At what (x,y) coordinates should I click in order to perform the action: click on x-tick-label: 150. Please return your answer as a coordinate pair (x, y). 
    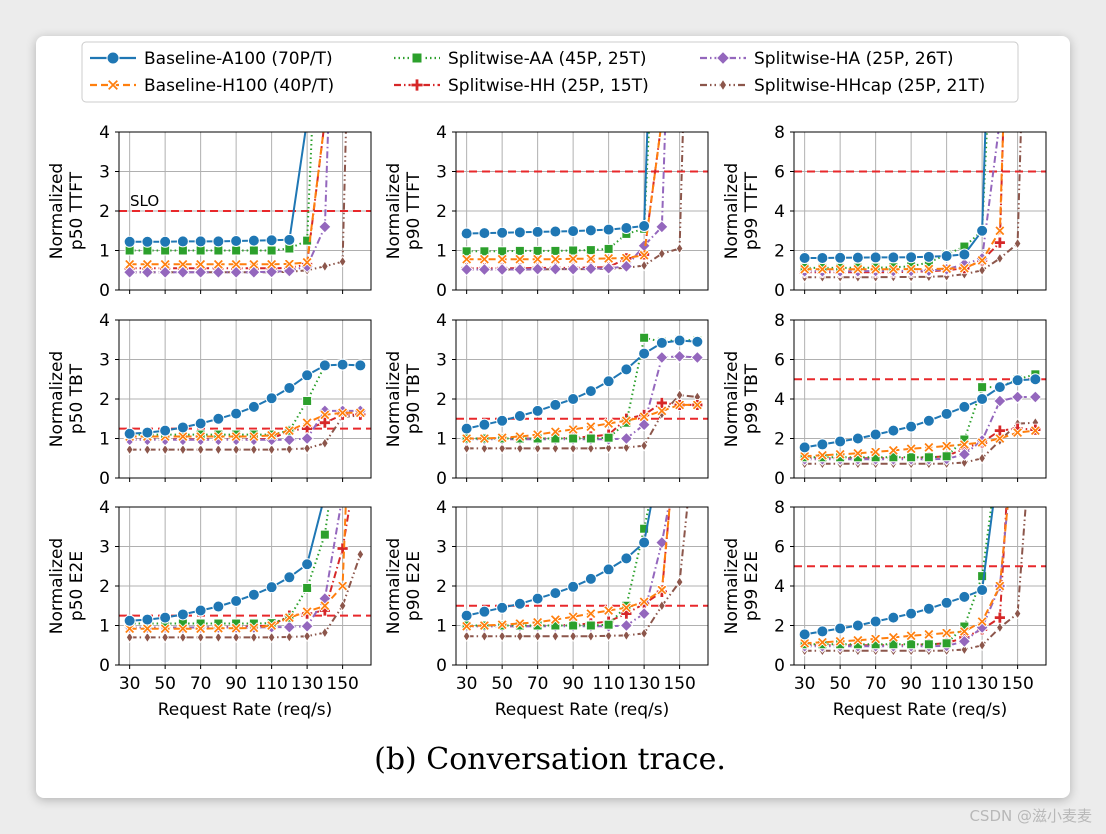
    Looking at the image, I should click on (342, 684).